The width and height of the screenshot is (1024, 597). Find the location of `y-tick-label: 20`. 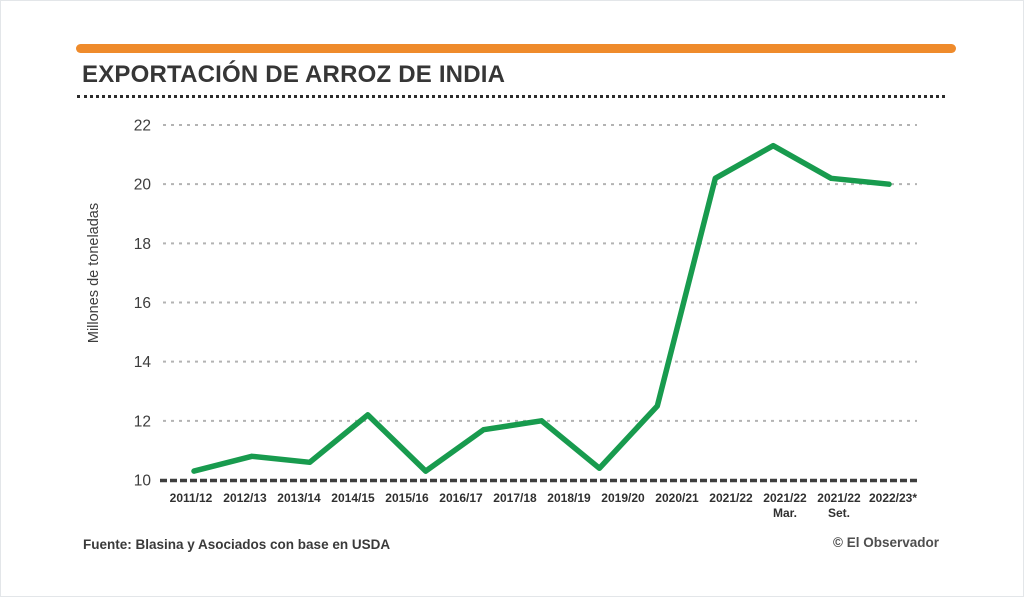

y-tick-label: 20 is located at coordinates (143, 185).